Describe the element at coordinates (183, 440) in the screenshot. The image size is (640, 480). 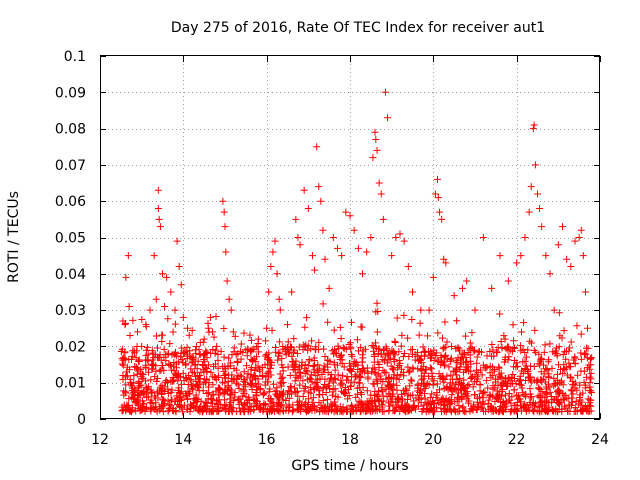
I see `x-tick-label: 14` at that location.